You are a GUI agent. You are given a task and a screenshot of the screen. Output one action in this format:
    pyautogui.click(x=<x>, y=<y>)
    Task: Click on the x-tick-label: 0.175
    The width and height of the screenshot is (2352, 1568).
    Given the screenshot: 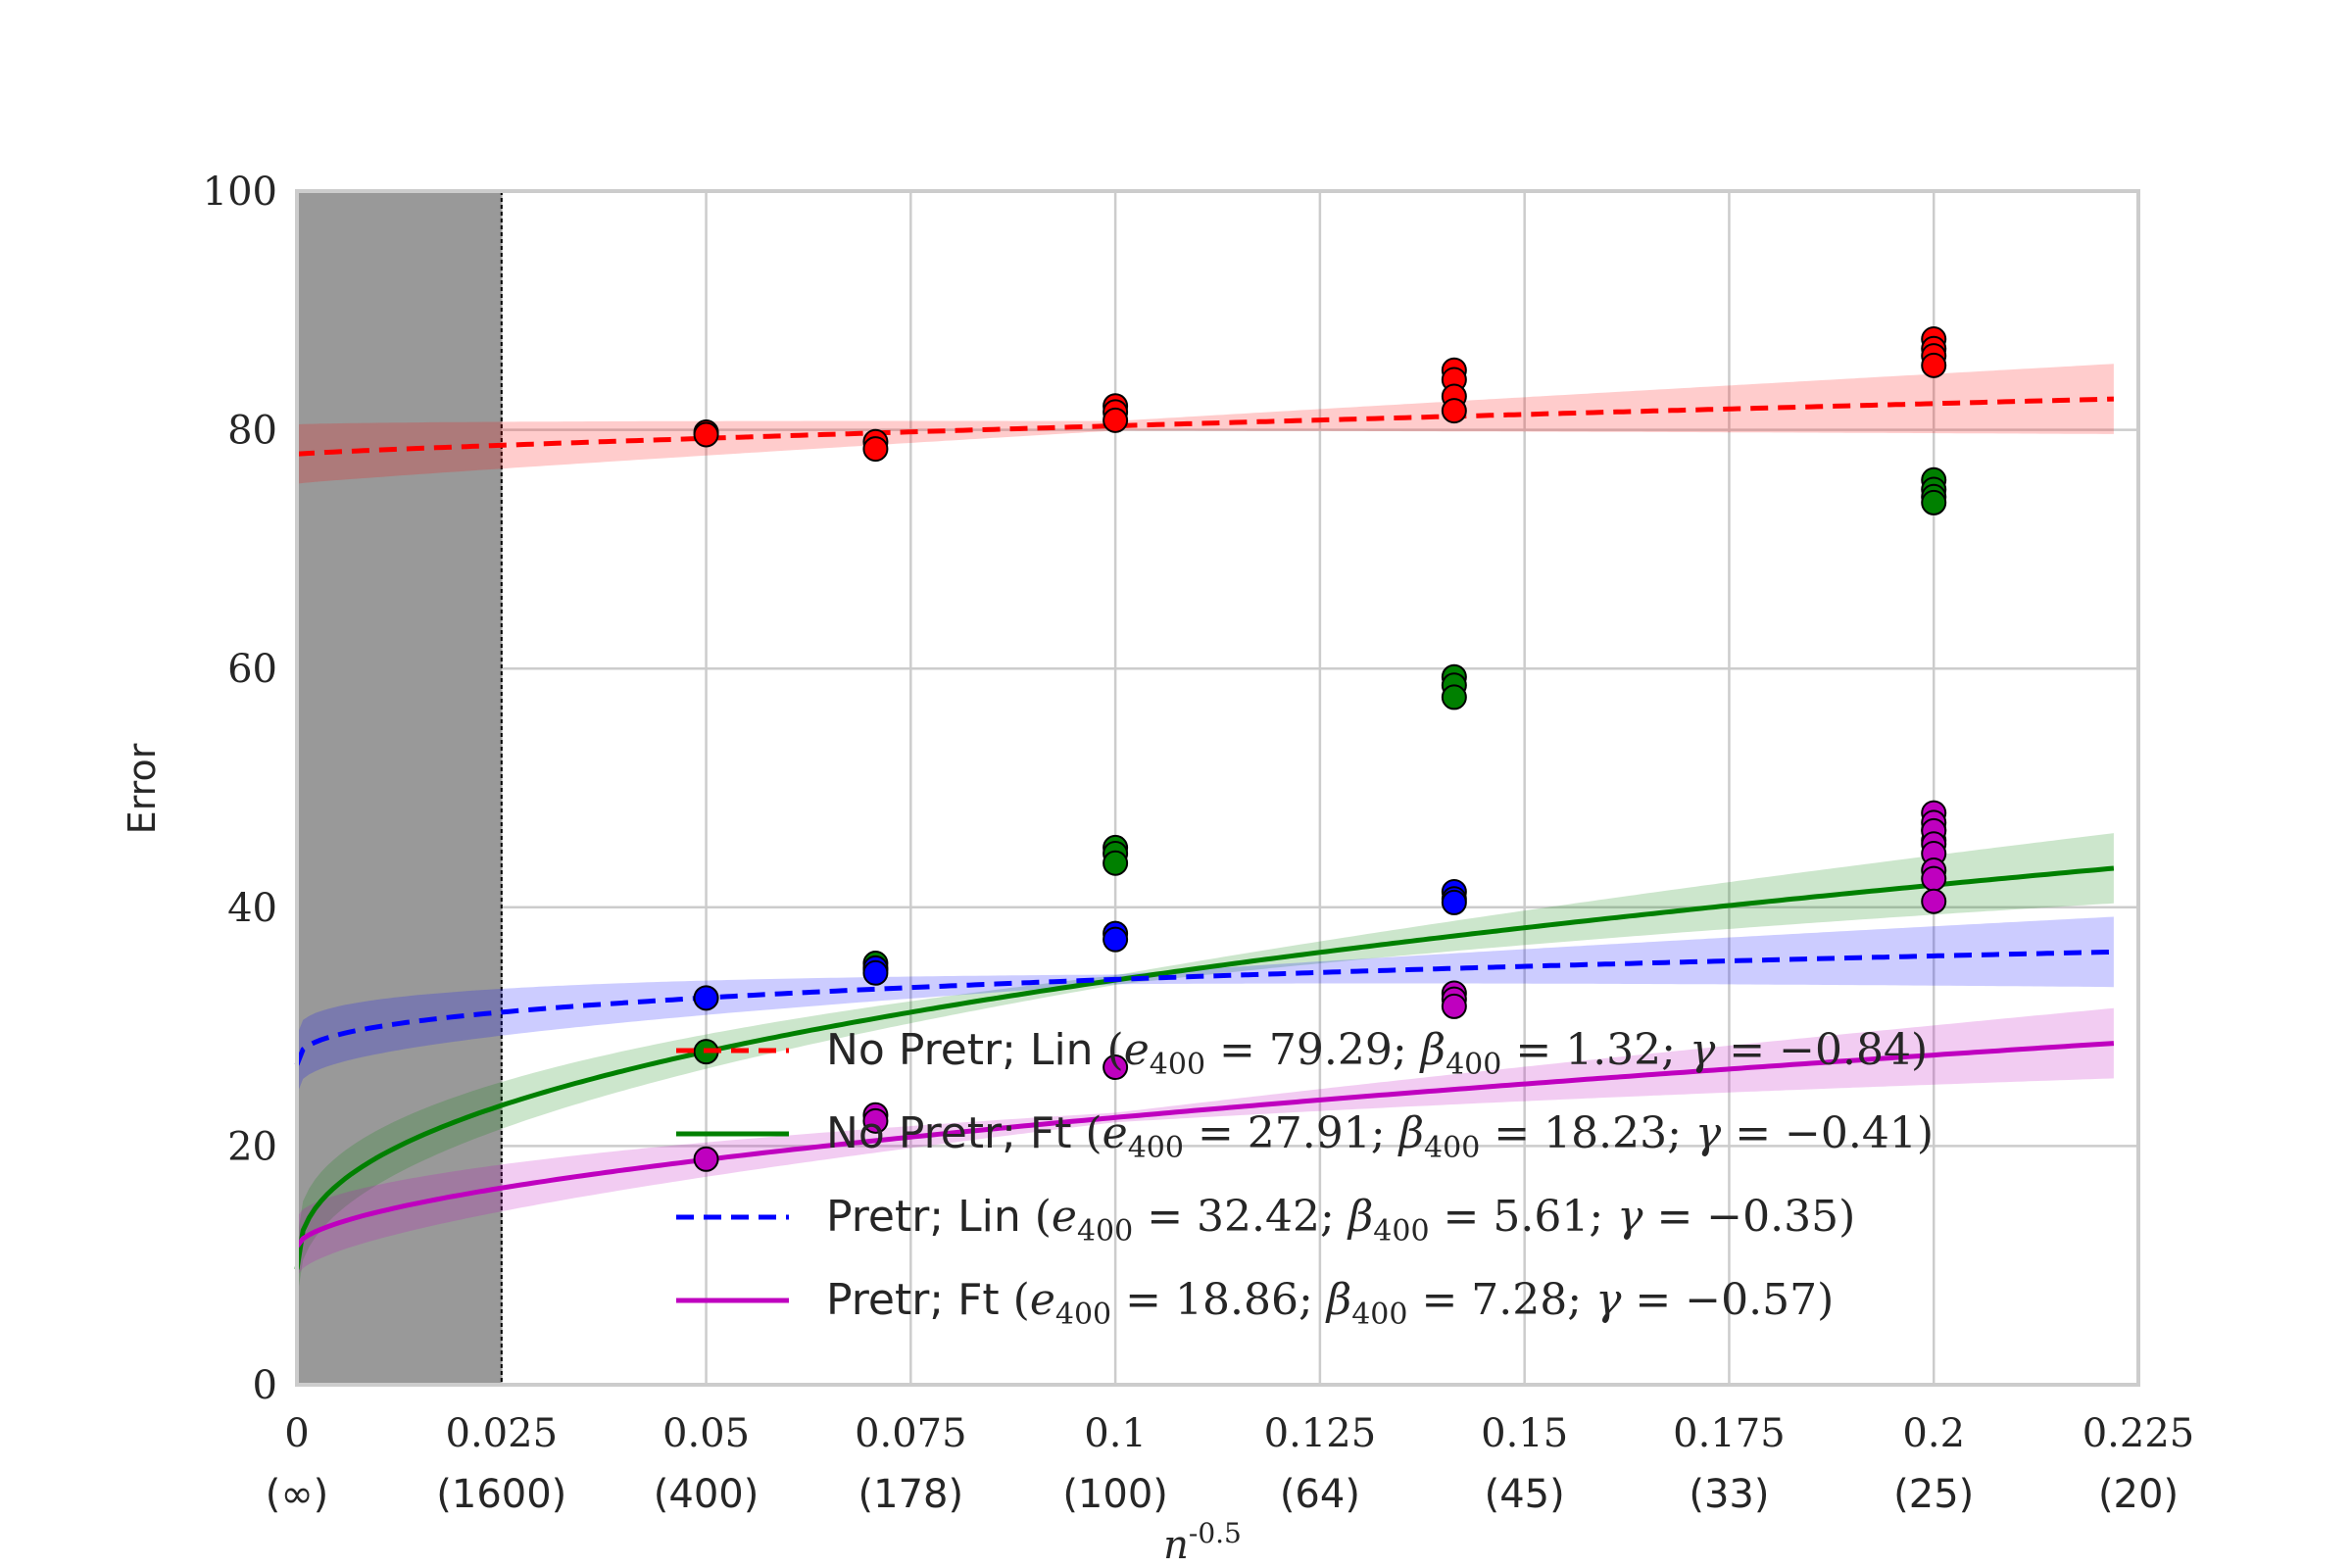 What is the action you would take?
    pyautogui.click(x=1729, y=1433)
    